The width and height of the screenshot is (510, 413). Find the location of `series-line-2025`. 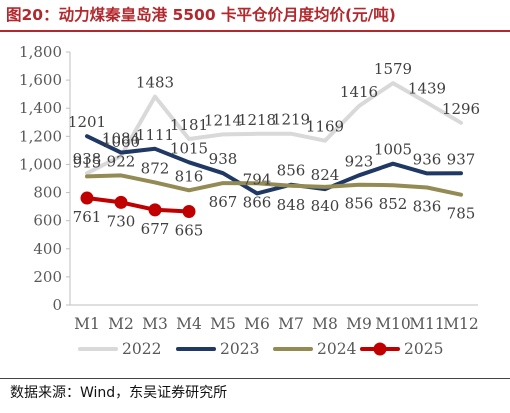

series-line-2025 is located at coordinates (138, 205).